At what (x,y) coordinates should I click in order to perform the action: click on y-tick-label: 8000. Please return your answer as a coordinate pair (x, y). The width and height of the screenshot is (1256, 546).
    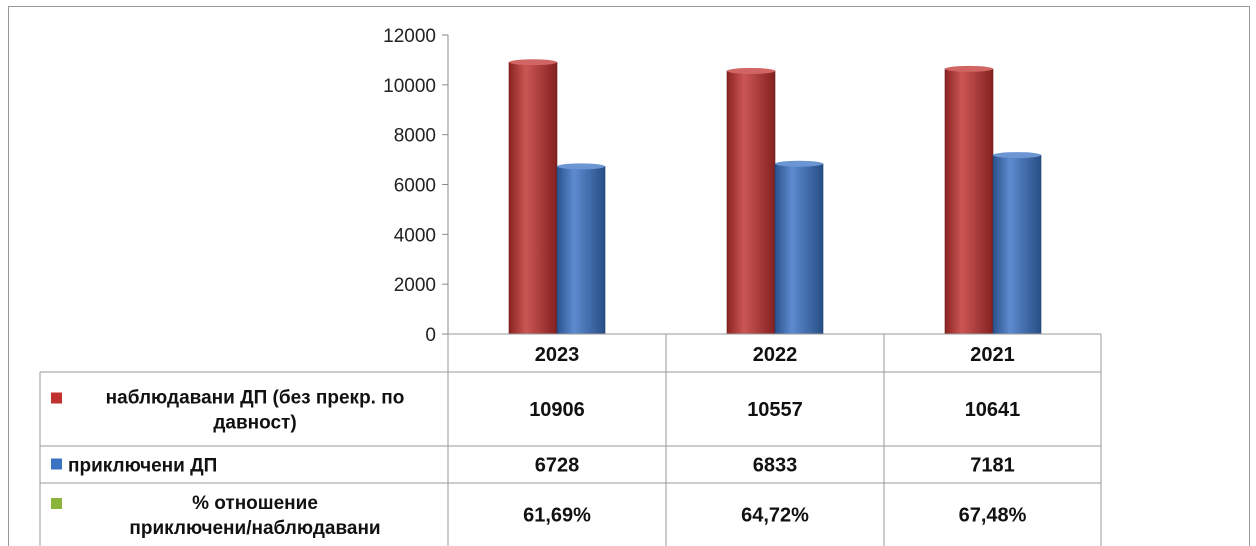
    Looking at the image, I should click on (415, 136).